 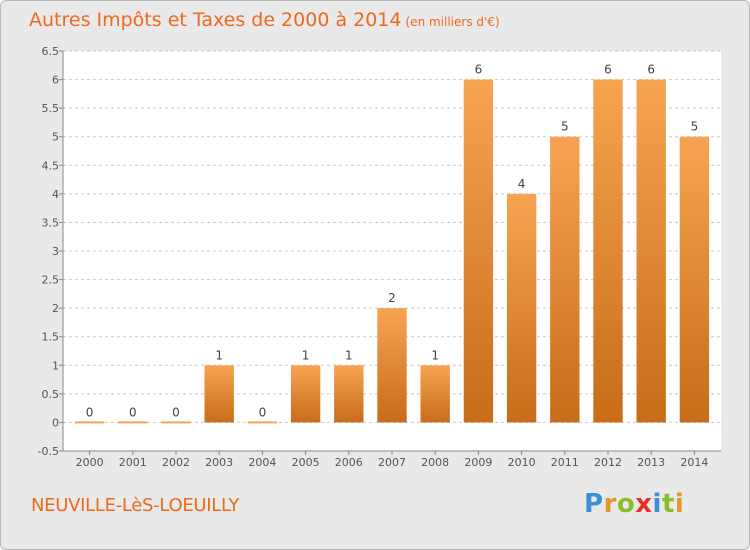 I want to click on y-tick-label: 1.5, so click(x=51, y=337).